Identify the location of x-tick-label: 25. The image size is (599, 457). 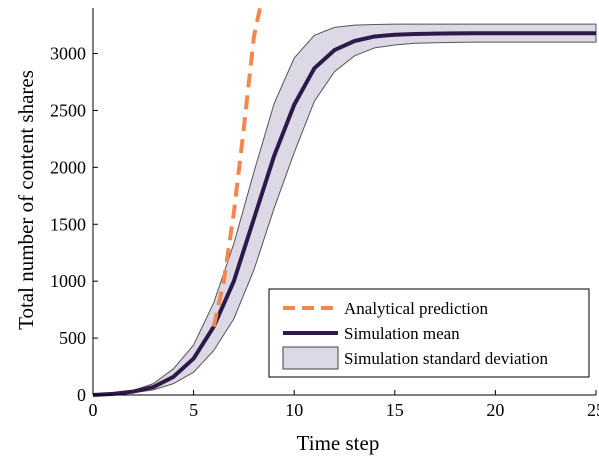
(593, 410).